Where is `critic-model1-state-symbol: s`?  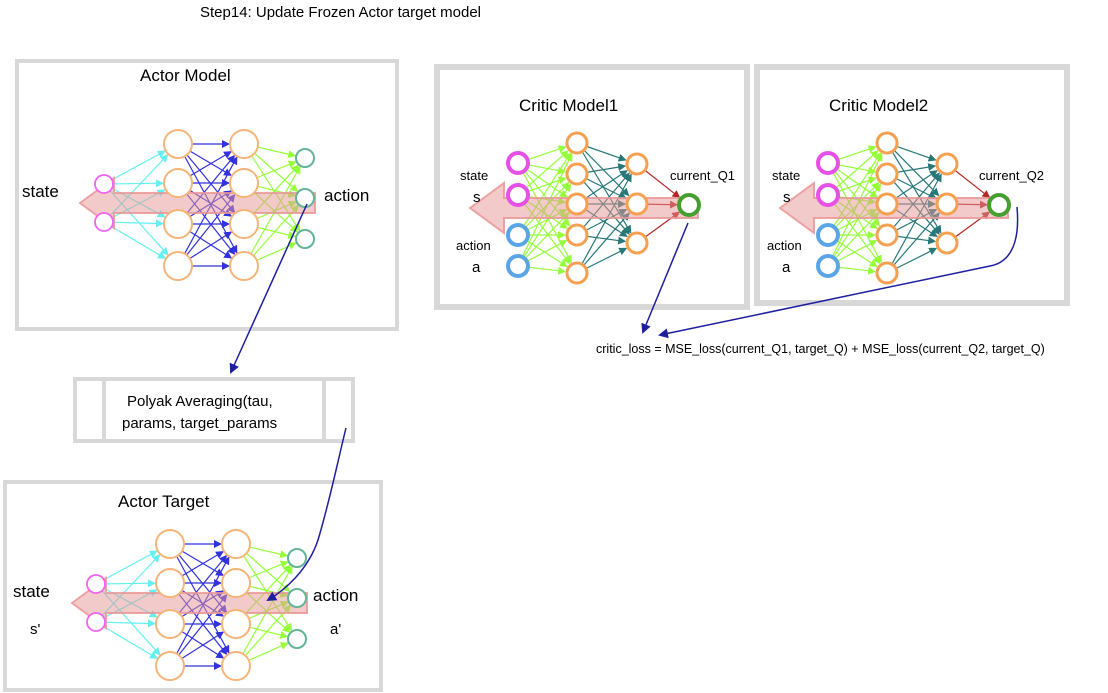
critic-model1-state-symbol: s is located at coordinates (477, 197).